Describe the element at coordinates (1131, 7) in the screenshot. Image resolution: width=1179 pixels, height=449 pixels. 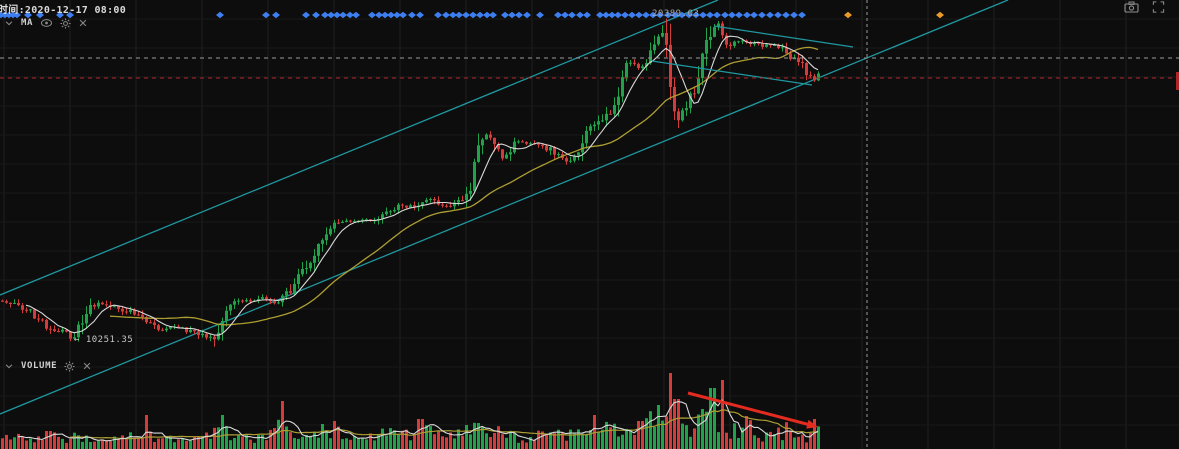
I see `camera-icon` at that location.